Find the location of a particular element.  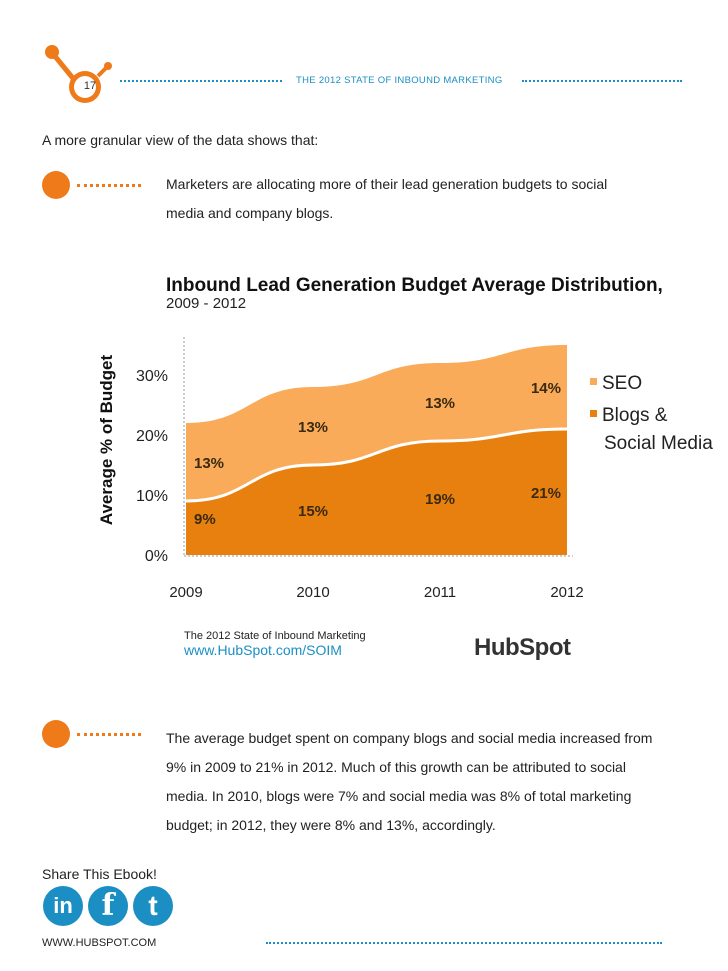

y-tick-label: 0% is located at coordinates (156, 556).